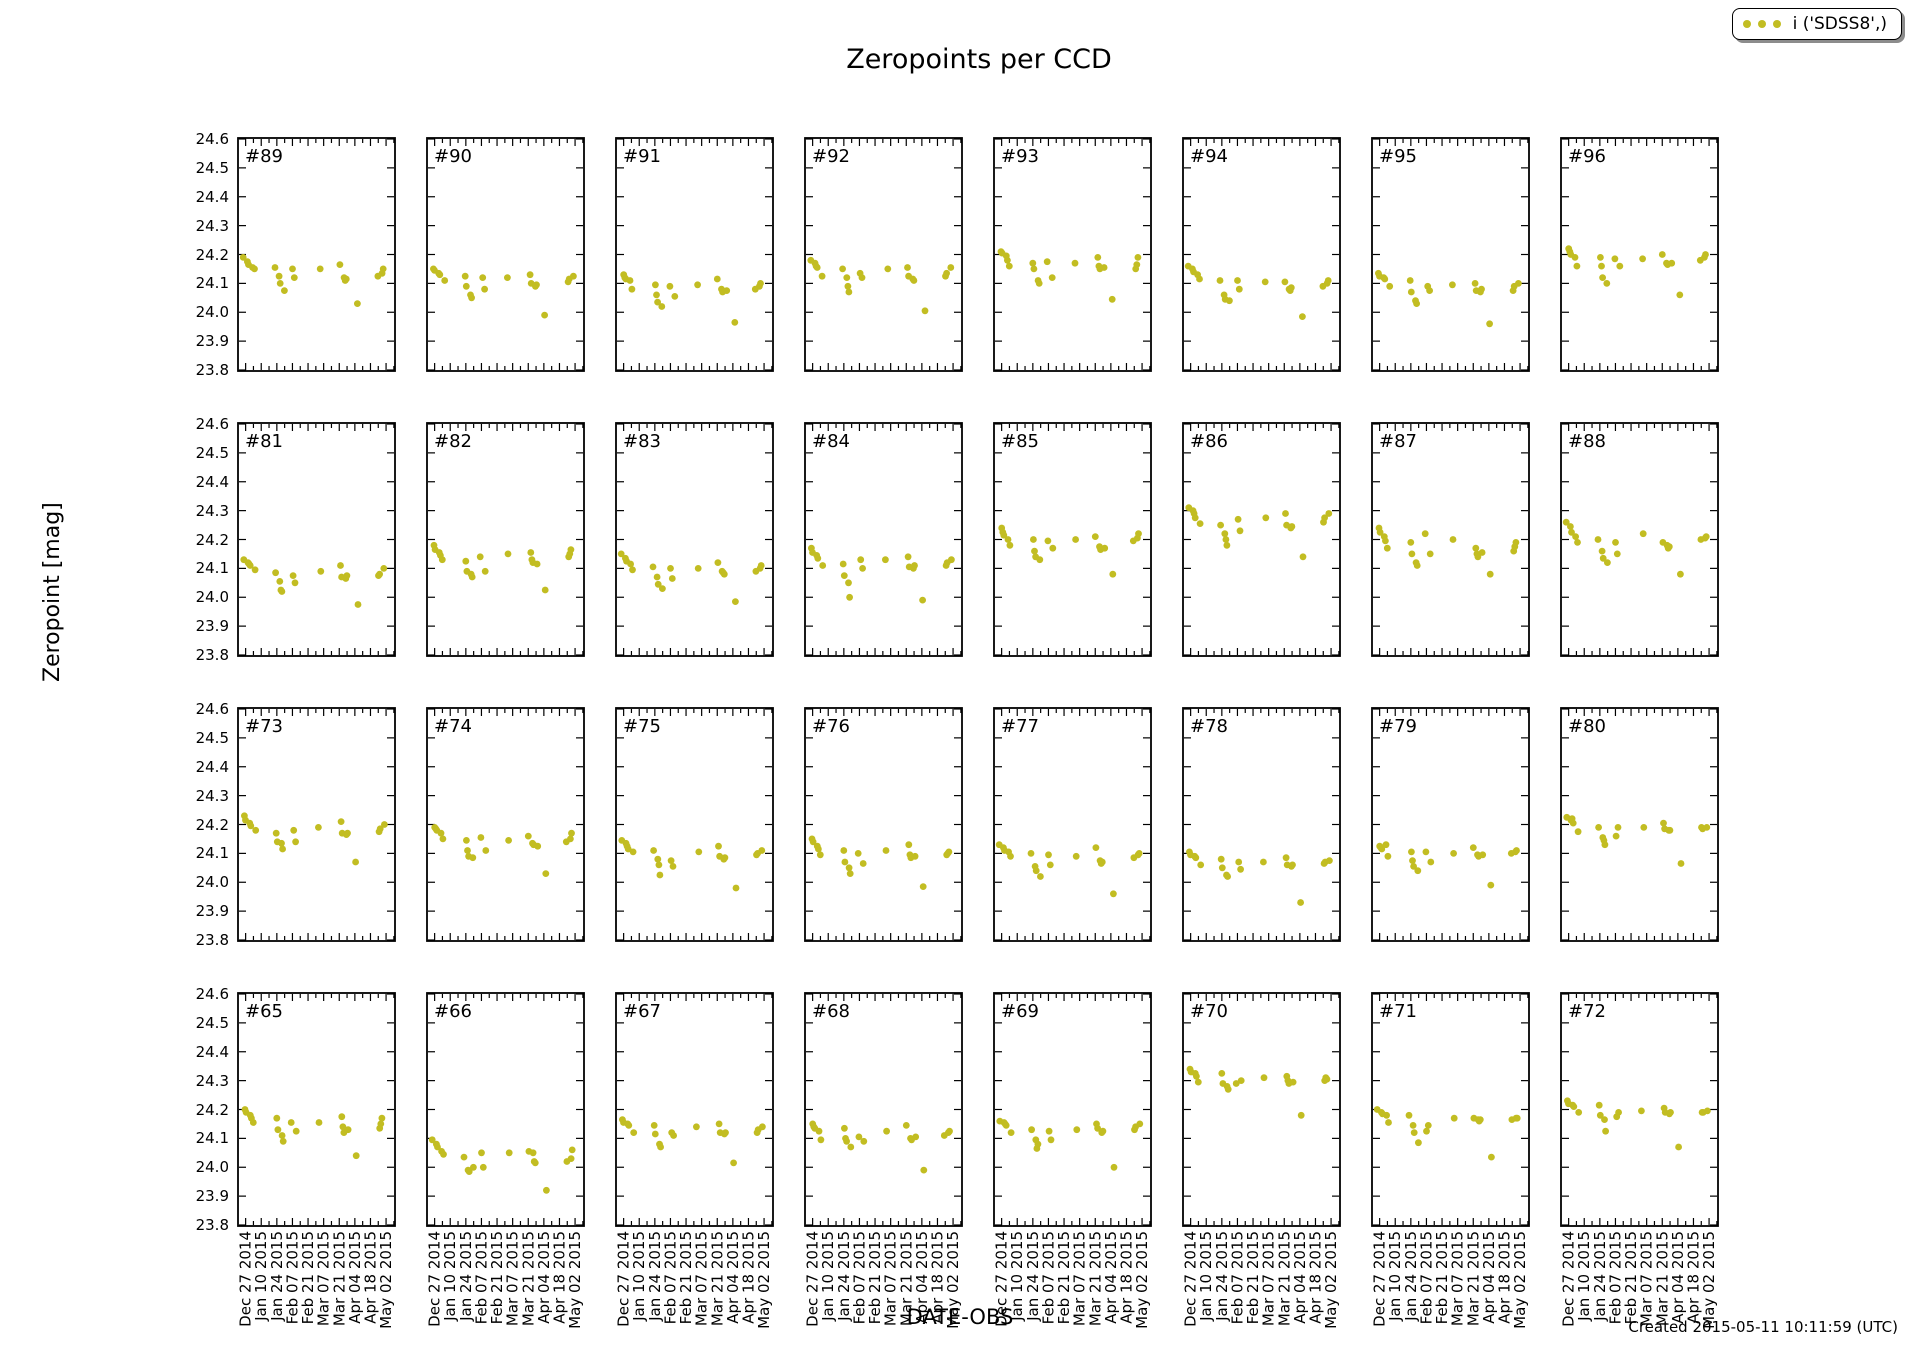 The height and width of the screenshot is (1362, 1912). Describe the element at coordinates (453, 726) in the screenshot. I see `panel-id-label: #74` at that location.